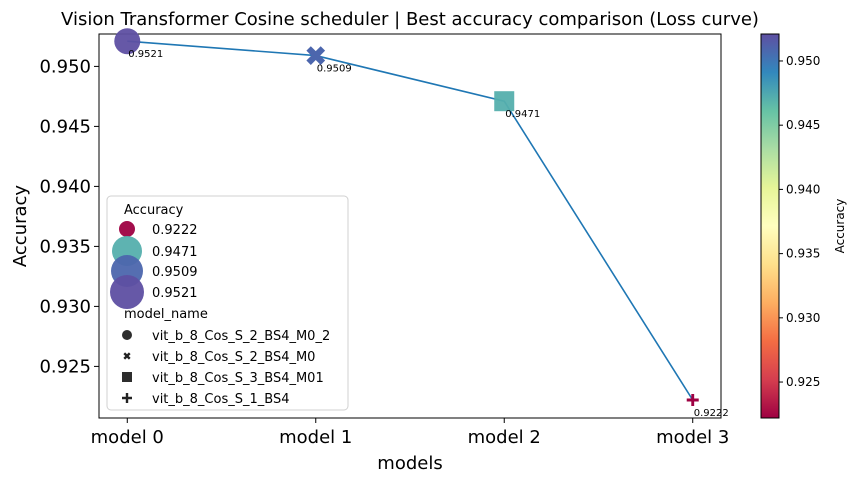  I want to click on colorbar-tick-label: 0.930, so click(803, 318).